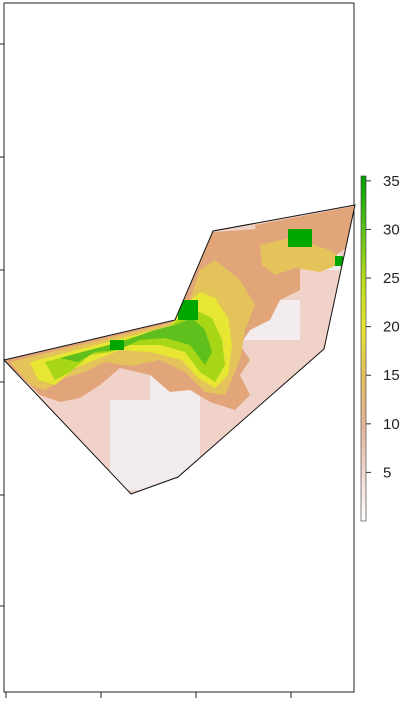 The height and width of the screenshot is (702, 406). I want to click on legend: 5 10 15 20 25 30 35, so click(380, 347).